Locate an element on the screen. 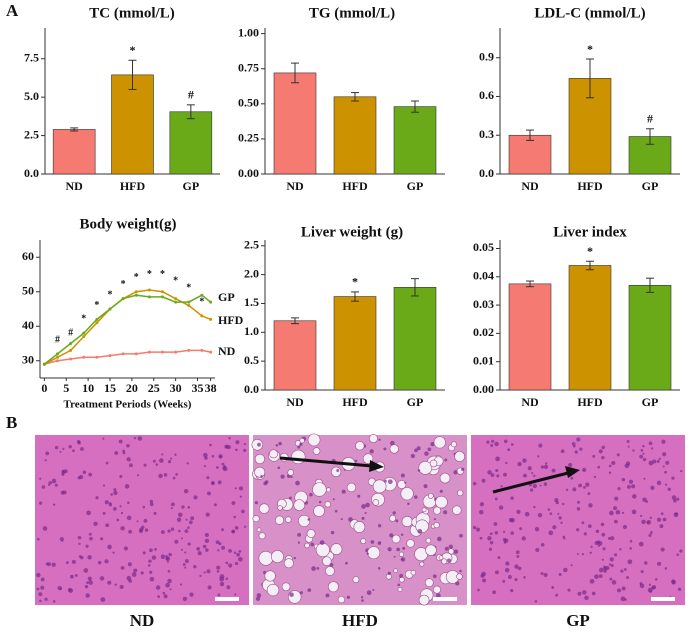 The image size is (694, 632). y-tick-label: 0.03 is located at coordinates (483, 304).